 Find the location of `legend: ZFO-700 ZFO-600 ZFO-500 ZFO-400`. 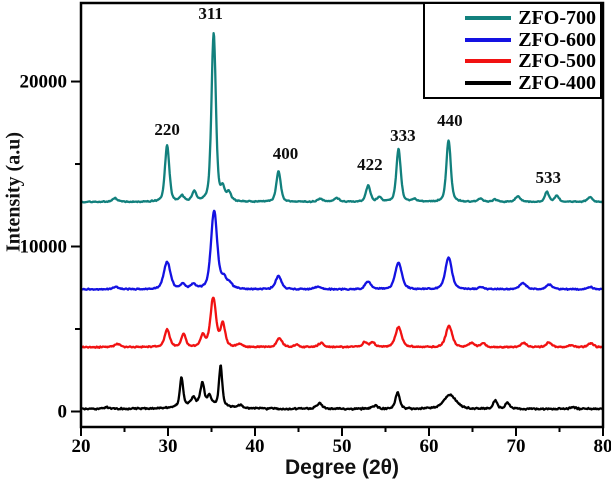

legend: ZFO-700 ZFO-600 ZFO-500 ZFO-400 is located at coordinates (512, 50).